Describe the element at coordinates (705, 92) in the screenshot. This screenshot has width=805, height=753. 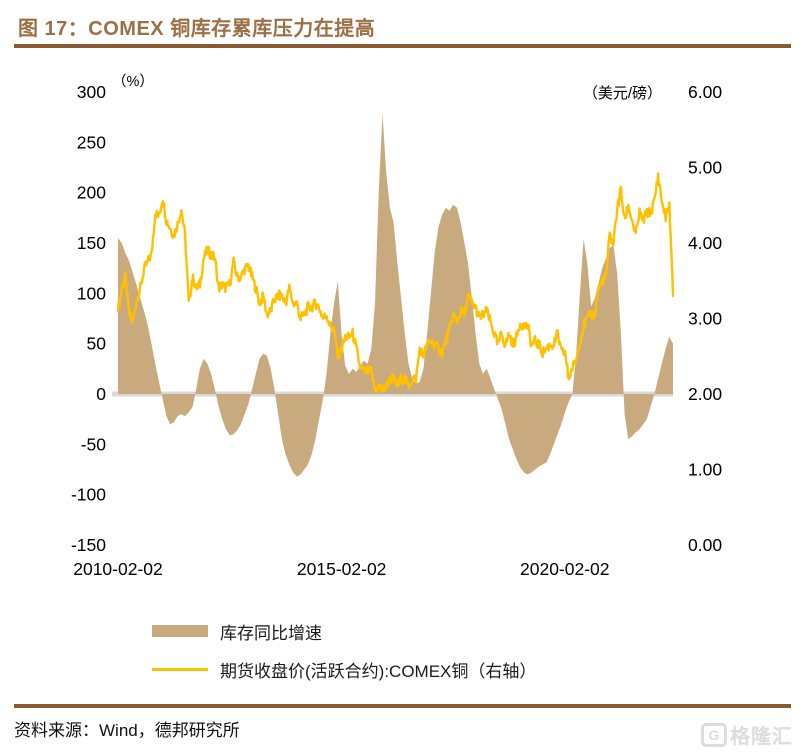
I see `right-axis-tick-label: 6.00` at that location.